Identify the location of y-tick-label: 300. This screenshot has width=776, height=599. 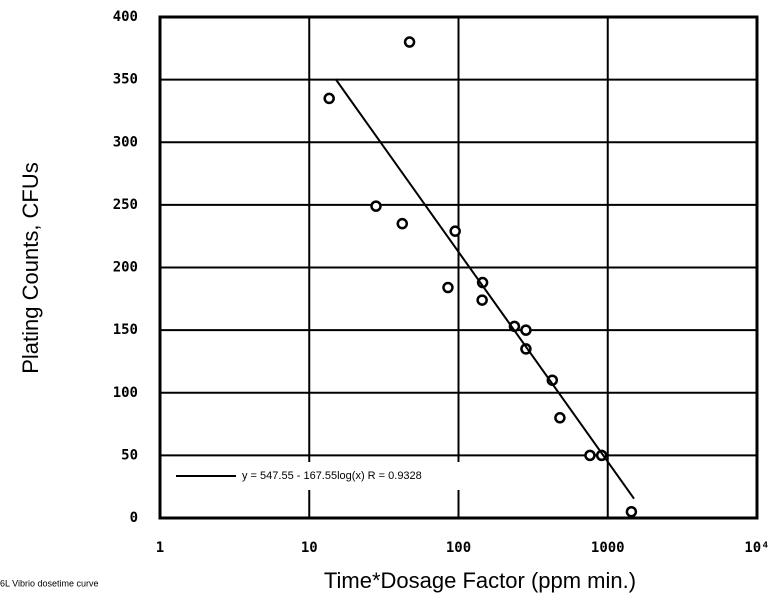
(125, 142).